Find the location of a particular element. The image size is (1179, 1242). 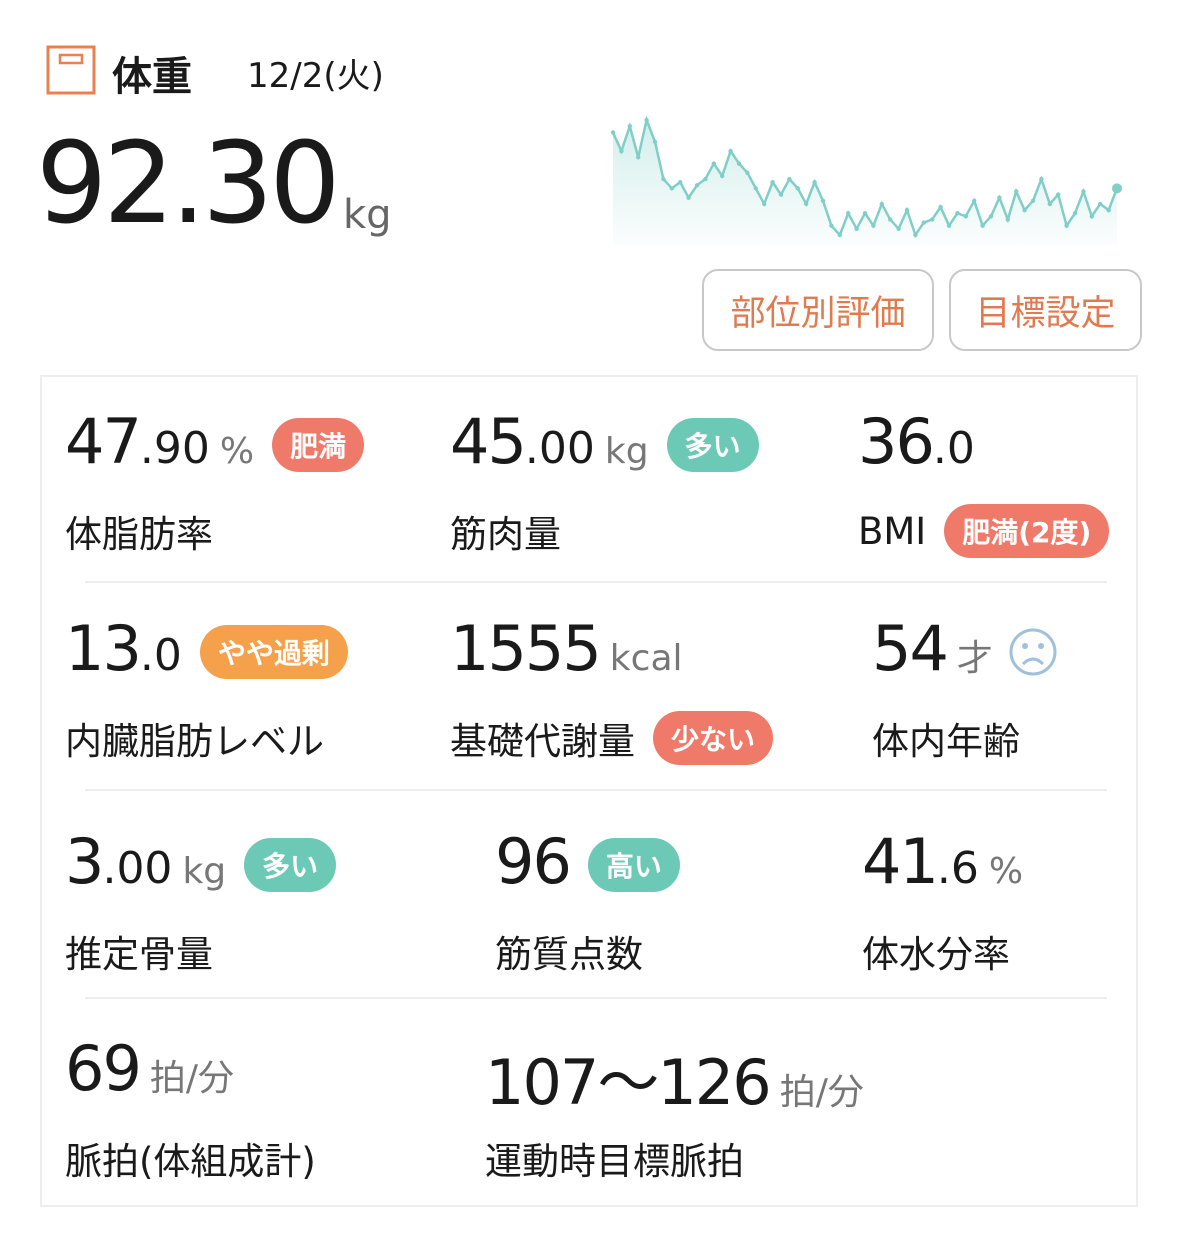

metric-value: 3.00 is located at coordinates (119, 861).